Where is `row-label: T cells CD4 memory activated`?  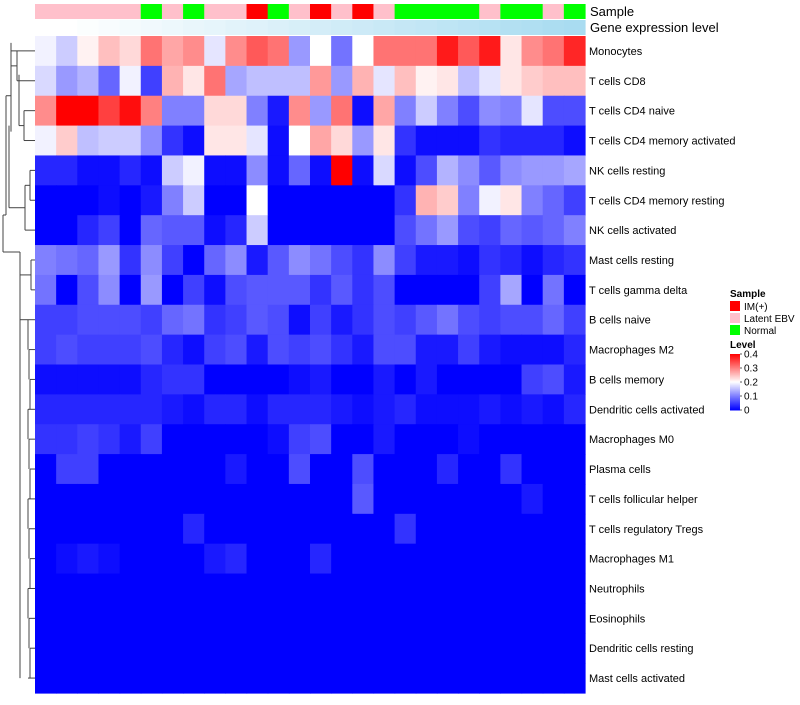 row-label: T cells CD4 memory activated is located at coordinates (662, 142).